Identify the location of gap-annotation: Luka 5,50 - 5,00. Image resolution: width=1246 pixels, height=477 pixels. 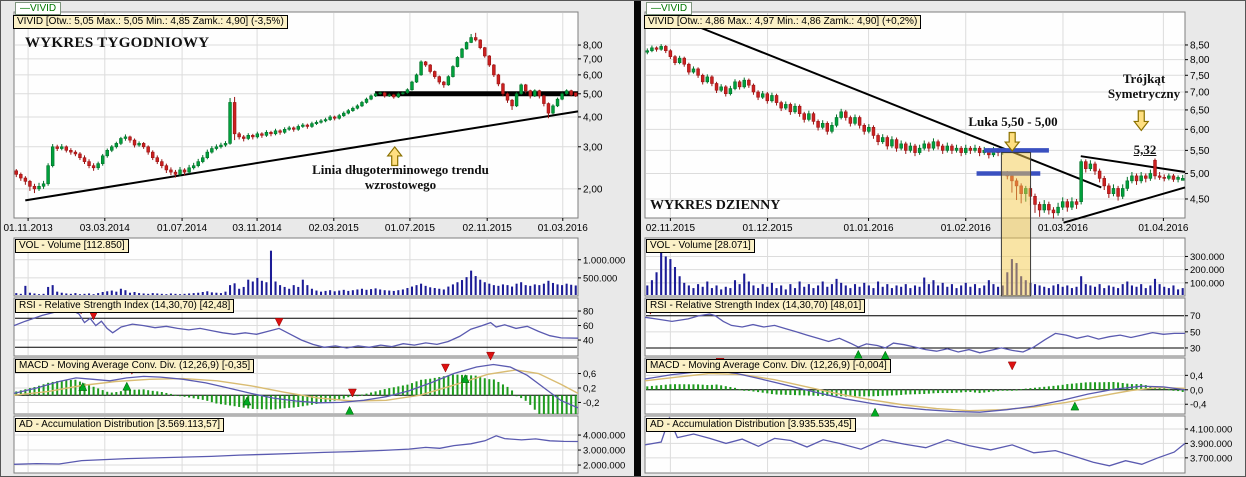
(1013, 121).